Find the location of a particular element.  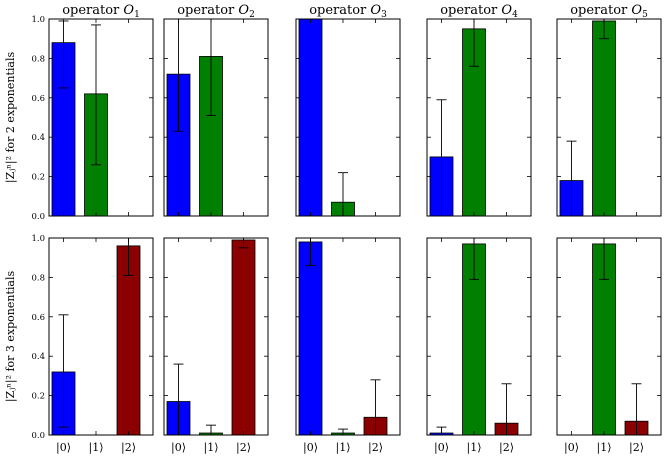

panel-r1-c4: |0⟩ |1⟩ |2⟩ is located at coordinates (609, 346).